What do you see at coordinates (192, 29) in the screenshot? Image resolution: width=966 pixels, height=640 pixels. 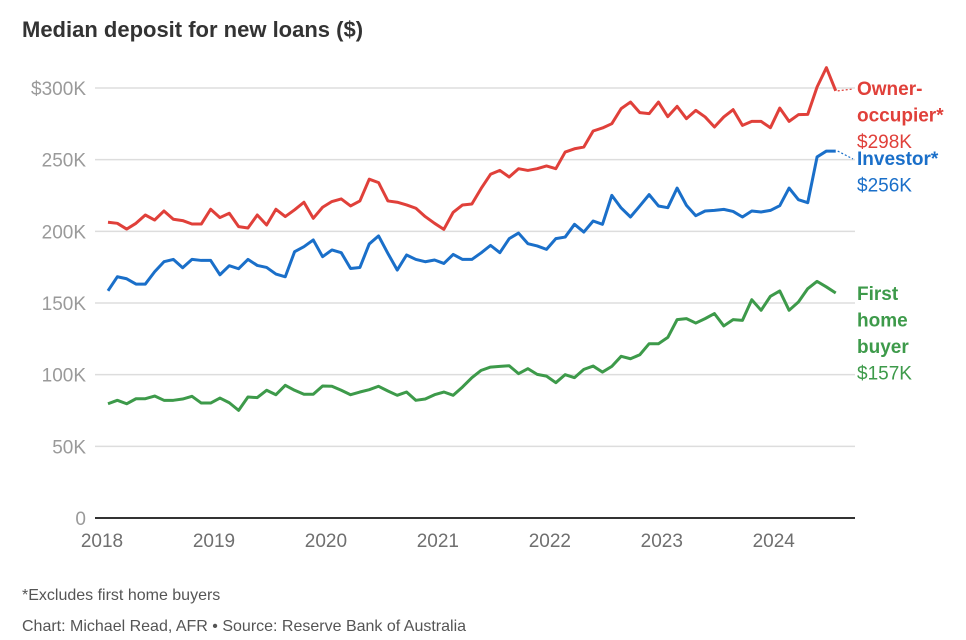 I see `chart-title: Median deposit for new loans ($)` at bounding box center [192, 29].